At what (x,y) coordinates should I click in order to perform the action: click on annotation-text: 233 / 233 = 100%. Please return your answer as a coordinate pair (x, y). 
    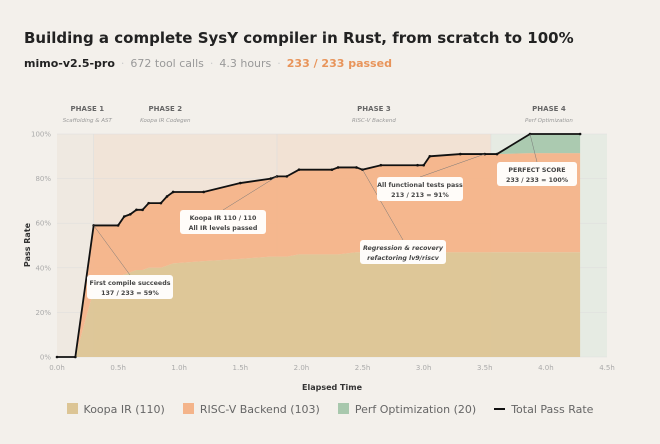
    Looking at the image, I should click on (537, 180).